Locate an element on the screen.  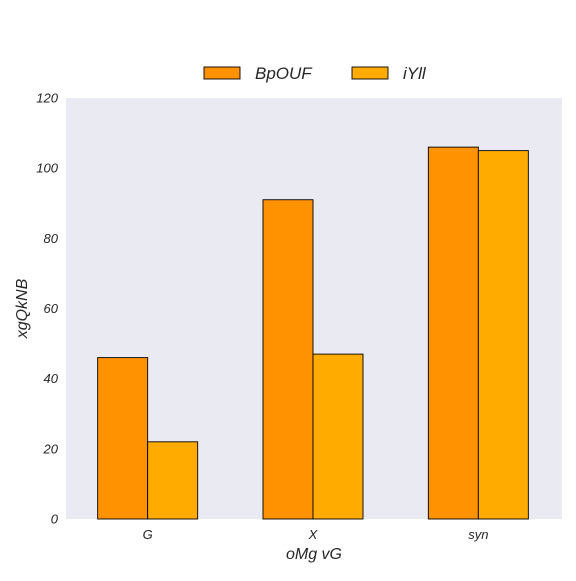
x-tick-label: X is located at coordinates (313, 534).